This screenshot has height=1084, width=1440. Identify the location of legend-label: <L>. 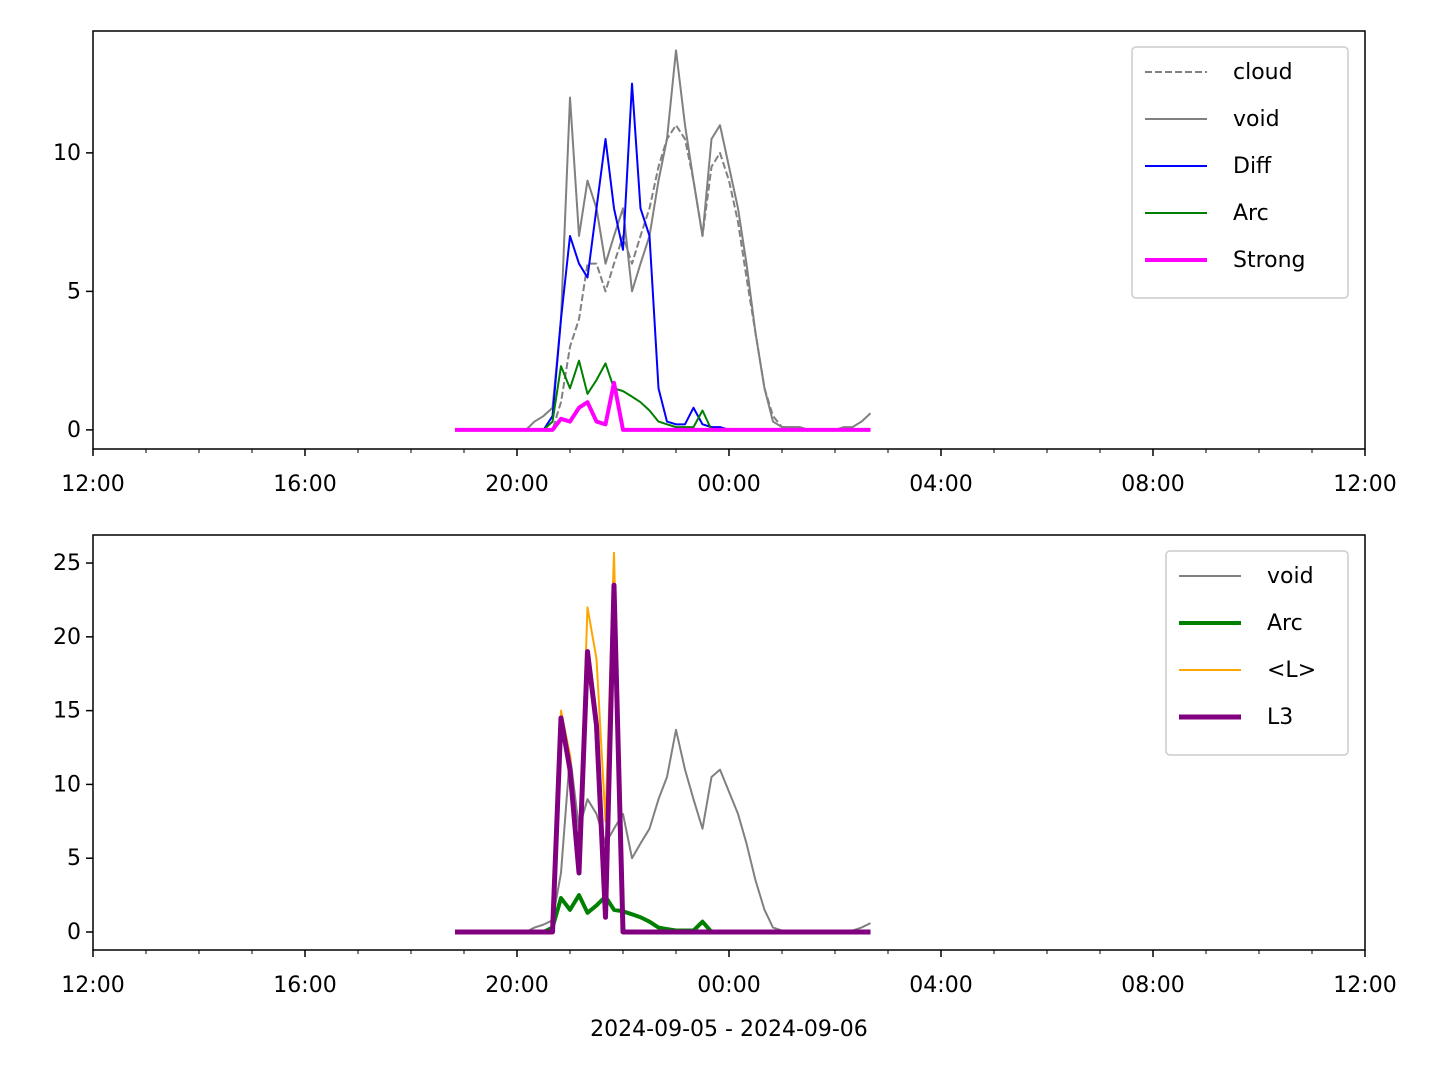
(1291, 670).